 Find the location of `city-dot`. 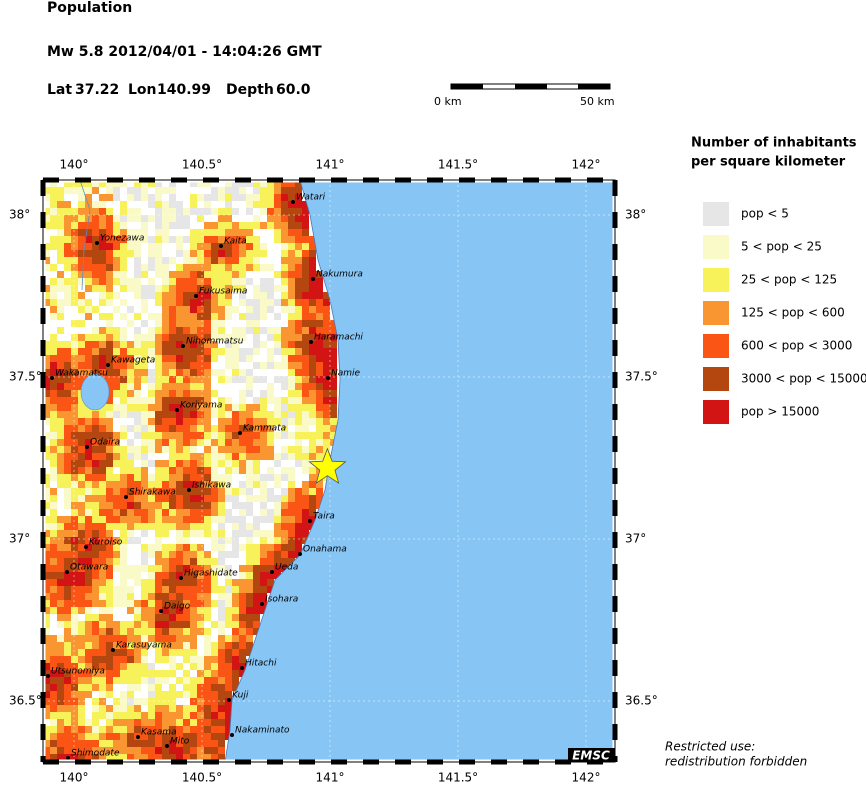

city-dot is located at coordinates (181, 578).